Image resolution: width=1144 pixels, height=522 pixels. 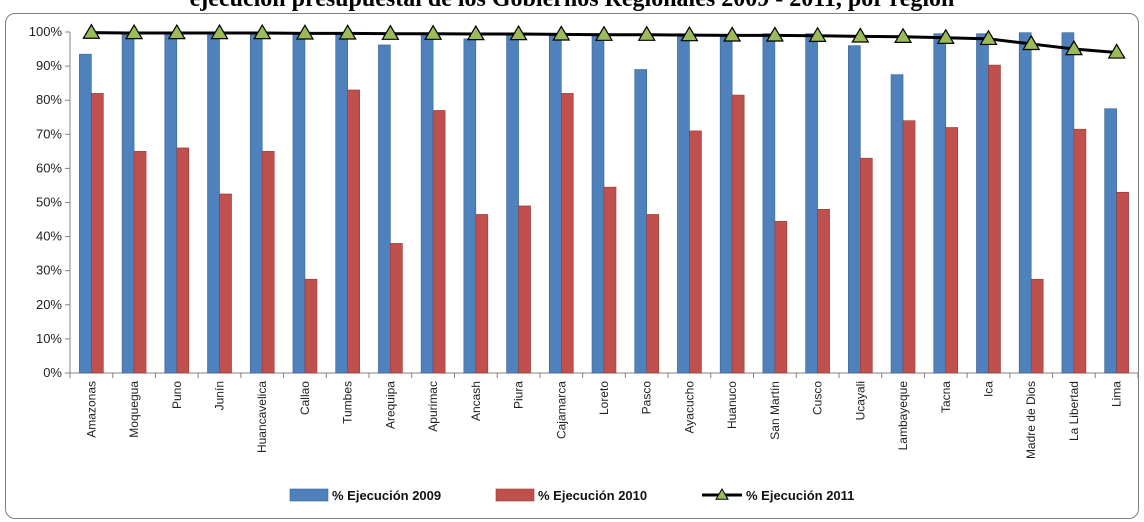 I want to click on x-tick-label: San Martín, so click(x=775, y=410).